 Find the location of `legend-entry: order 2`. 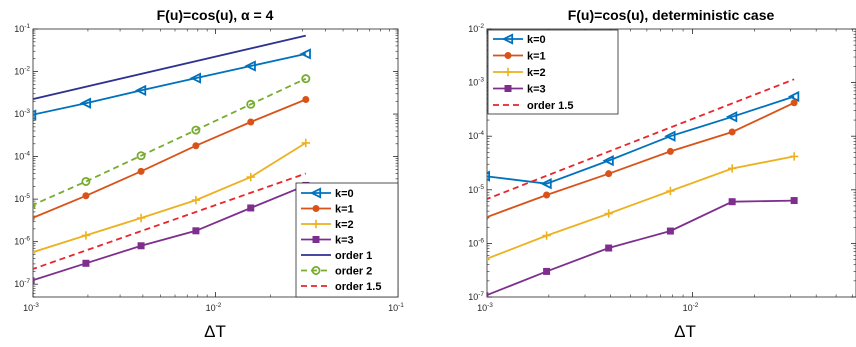

legend-entry: order 2 is located at coordinates (336, 272).